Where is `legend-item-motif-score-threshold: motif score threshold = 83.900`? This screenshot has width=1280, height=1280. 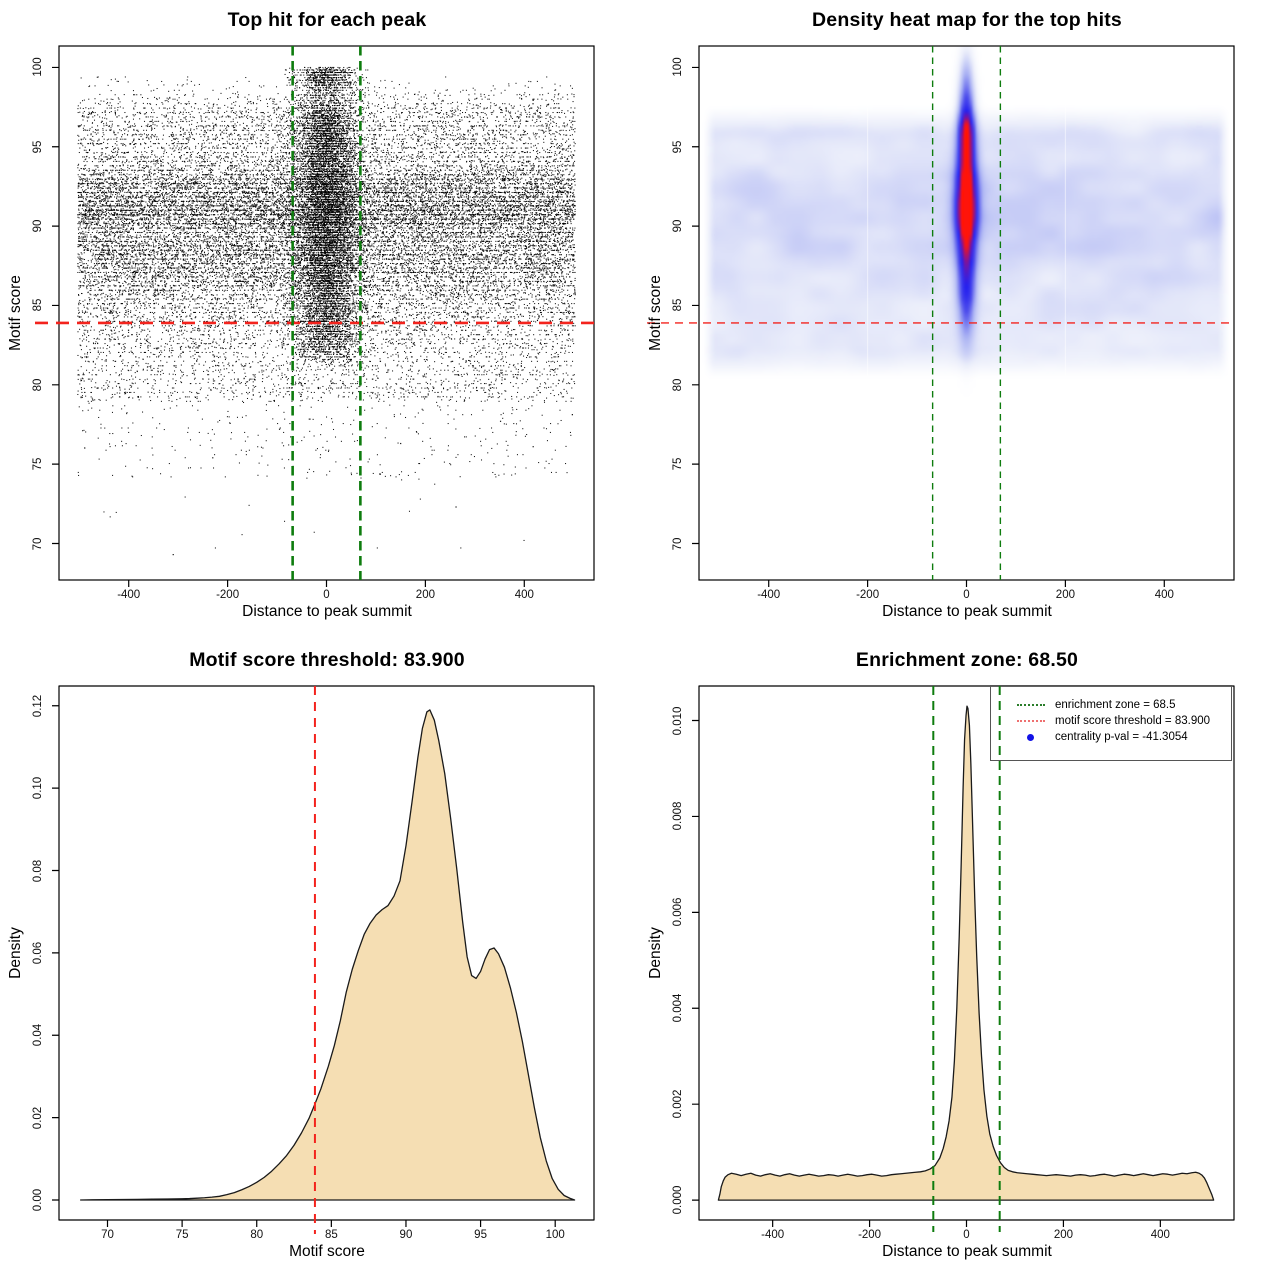 legend-item-motif-score-threshold: motif score threshold = 83.900 is located at coordinates (1120, 721).